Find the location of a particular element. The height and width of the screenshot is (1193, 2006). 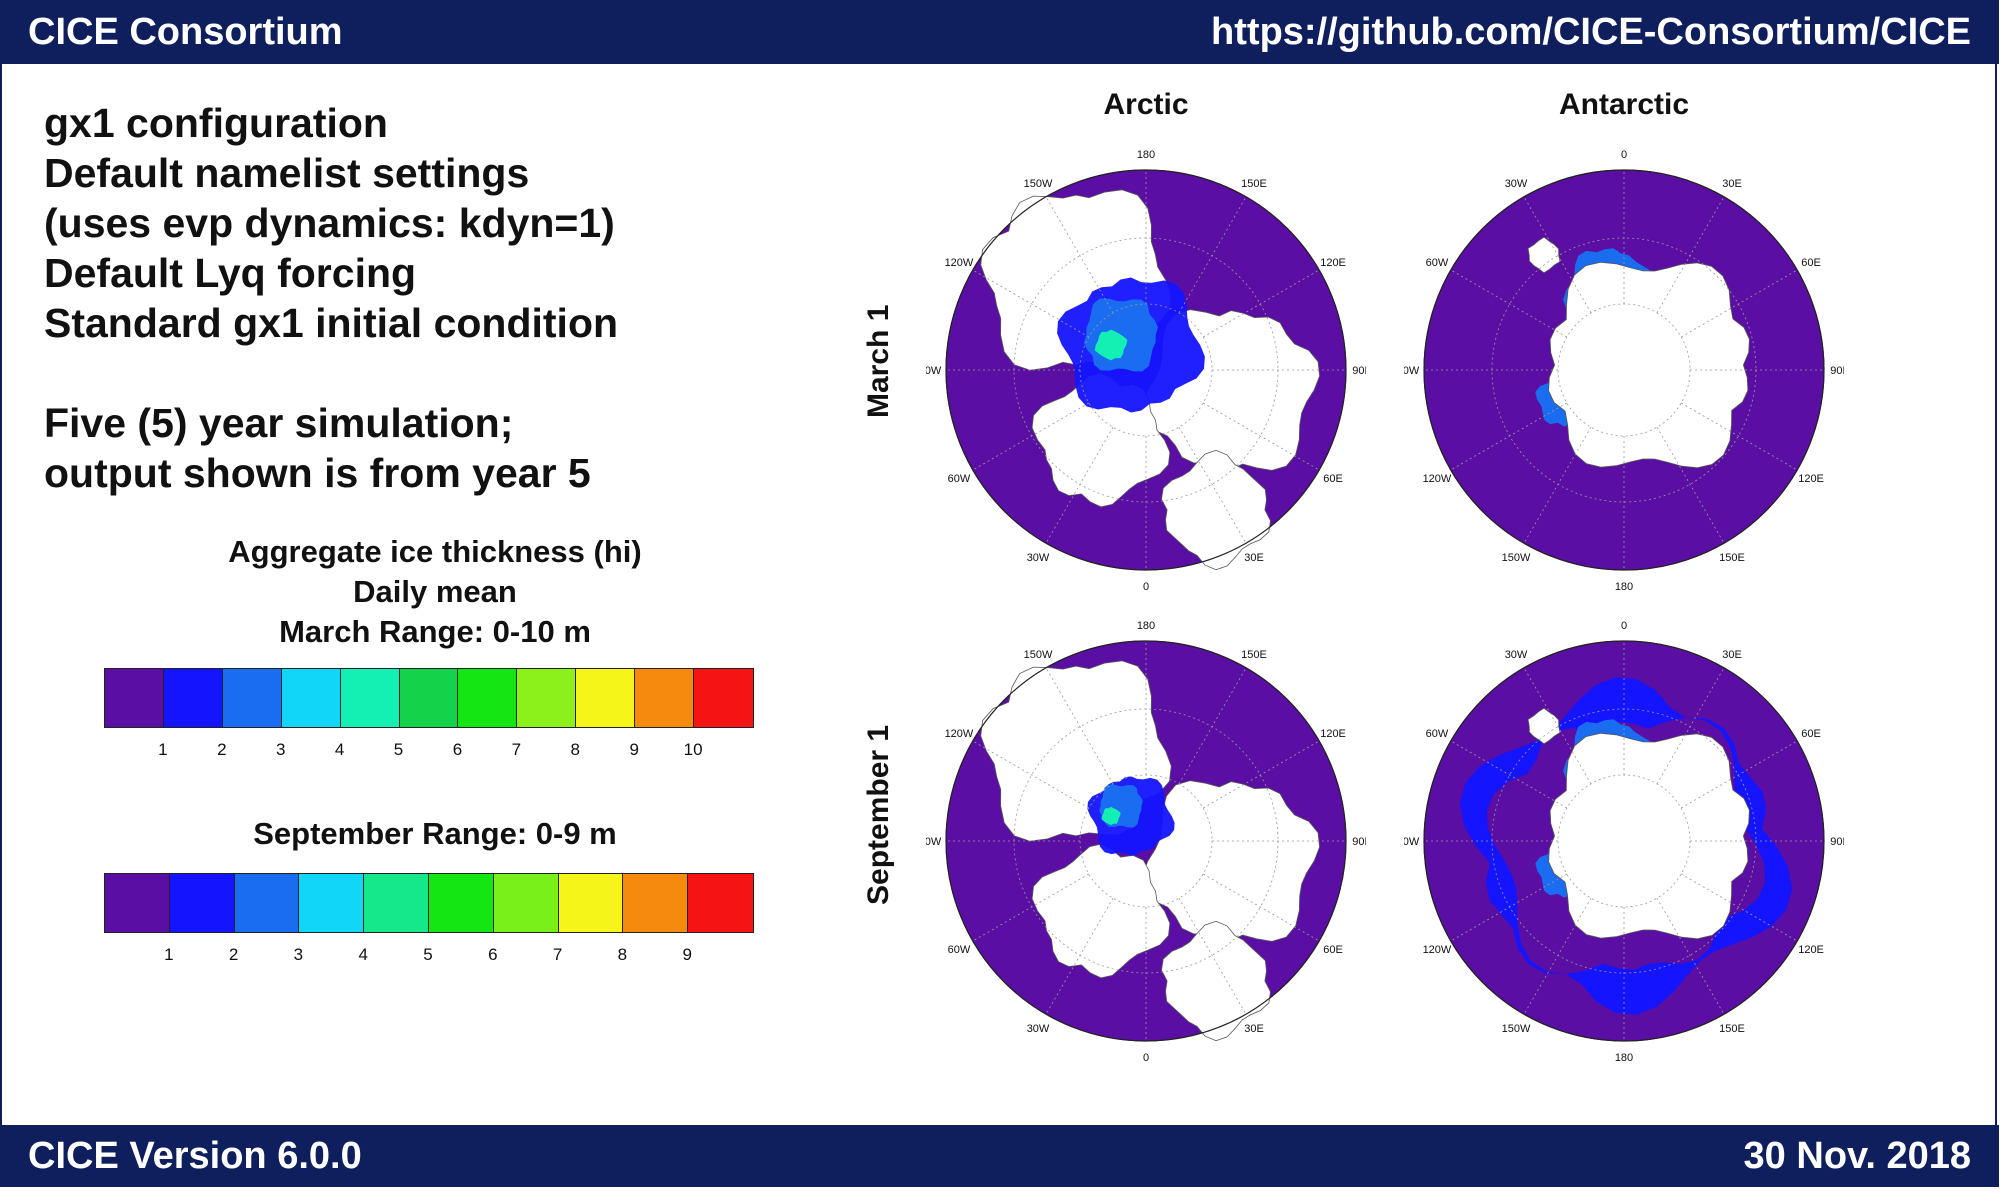

repo-url: https://github.com/CICE-Consortium/CICE is located at coordinates (1591, 31).